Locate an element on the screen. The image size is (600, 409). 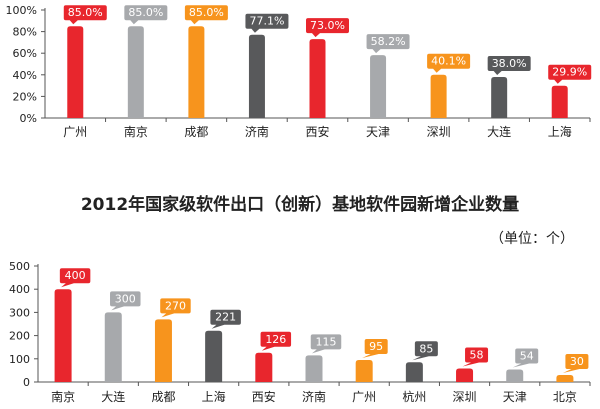
y-tick-label: 100 is located at coordinates (19, 359).